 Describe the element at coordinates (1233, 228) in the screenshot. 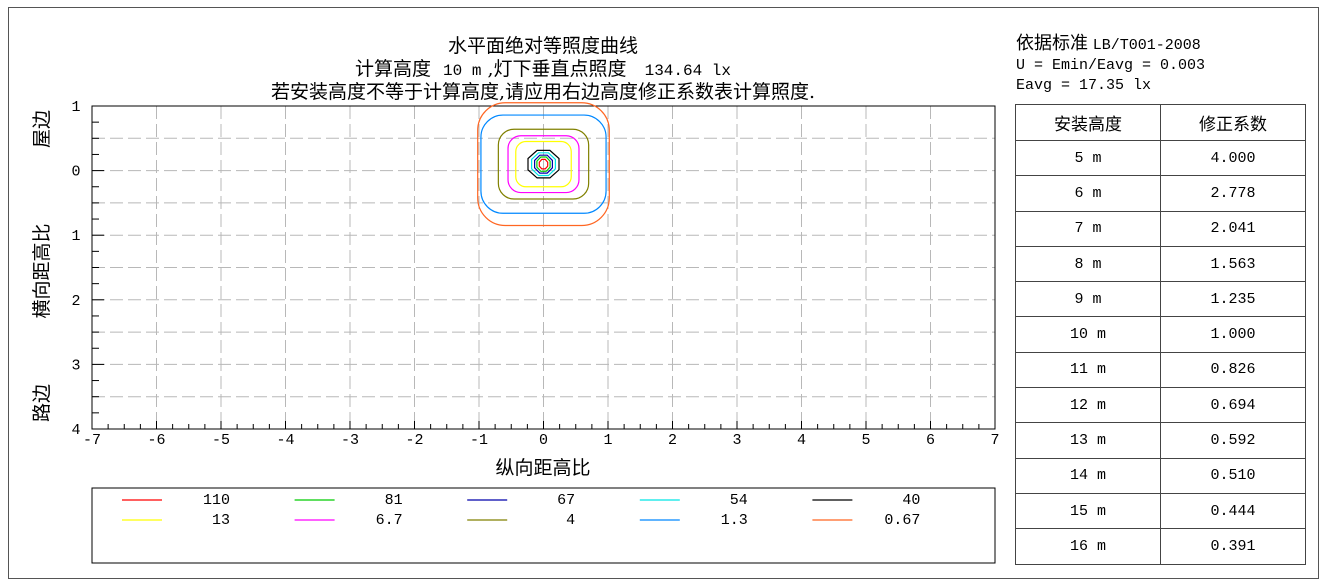

I see `factor-cell: 2.041` at that location.